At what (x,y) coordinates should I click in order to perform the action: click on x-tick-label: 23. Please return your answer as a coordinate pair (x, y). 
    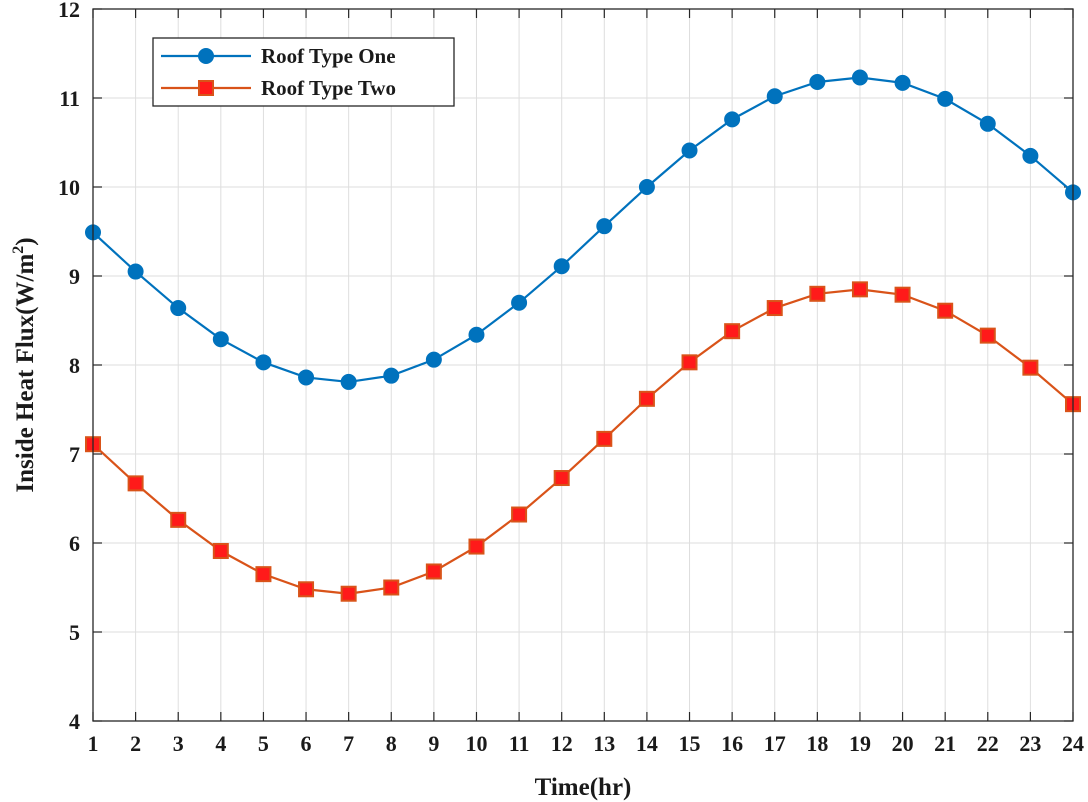
    Looking at the image, I should click on (1030, 743).